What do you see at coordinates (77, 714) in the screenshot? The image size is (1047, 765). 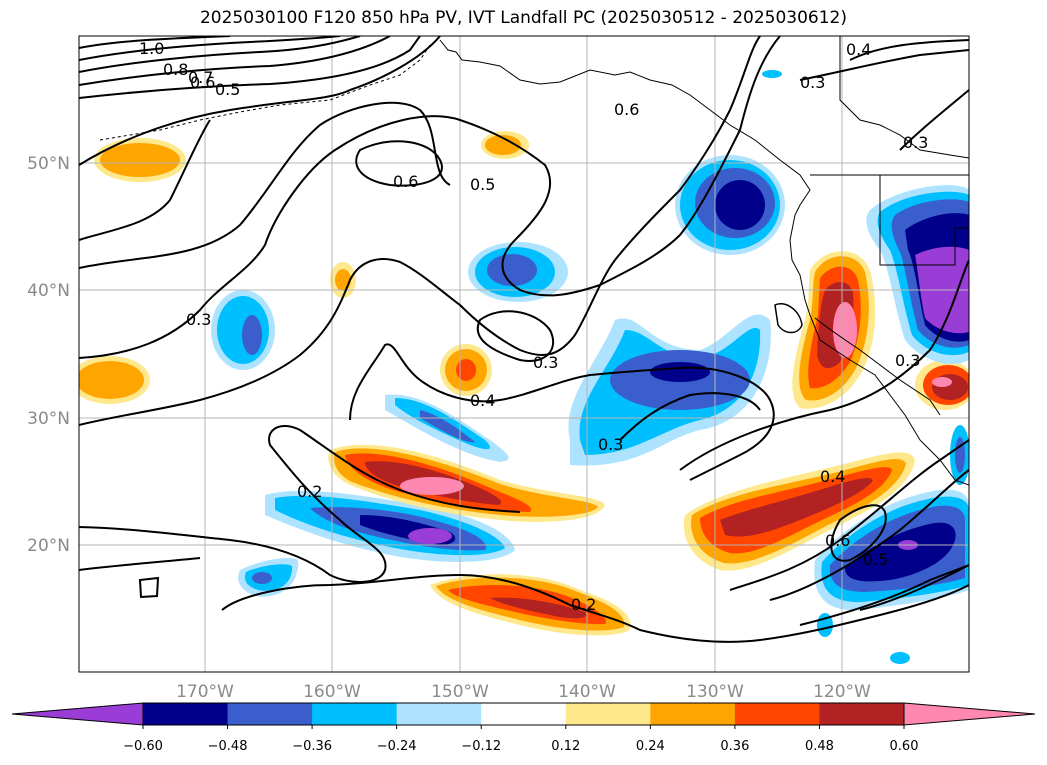 I see `colorbar-extend-min` at bounding box center [77, 714].